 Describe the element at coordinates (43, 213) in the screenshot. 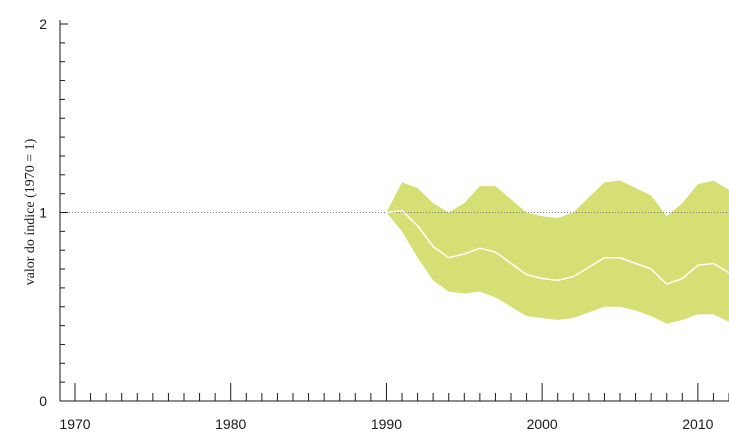

I see `y-tick-label: 1` at that location.